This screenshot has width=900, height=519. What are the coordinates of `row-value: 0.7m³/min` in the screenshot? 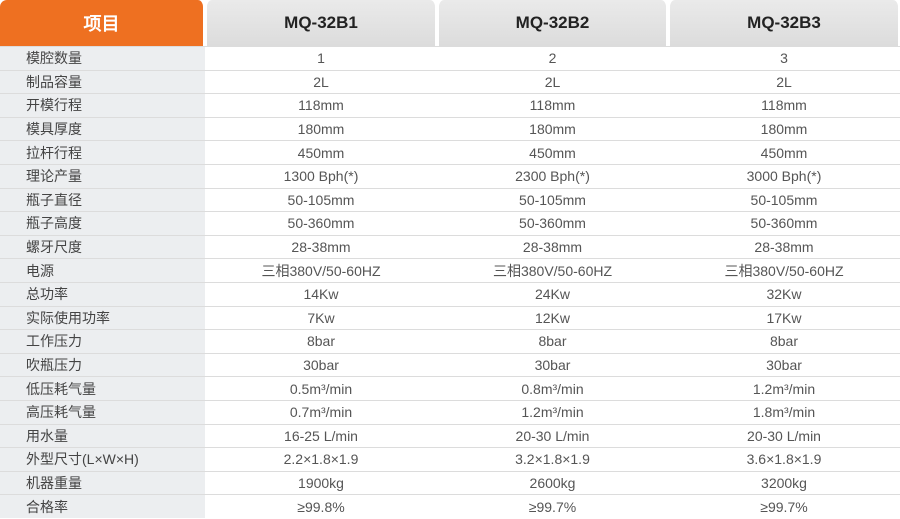 It's located at (321, 411).